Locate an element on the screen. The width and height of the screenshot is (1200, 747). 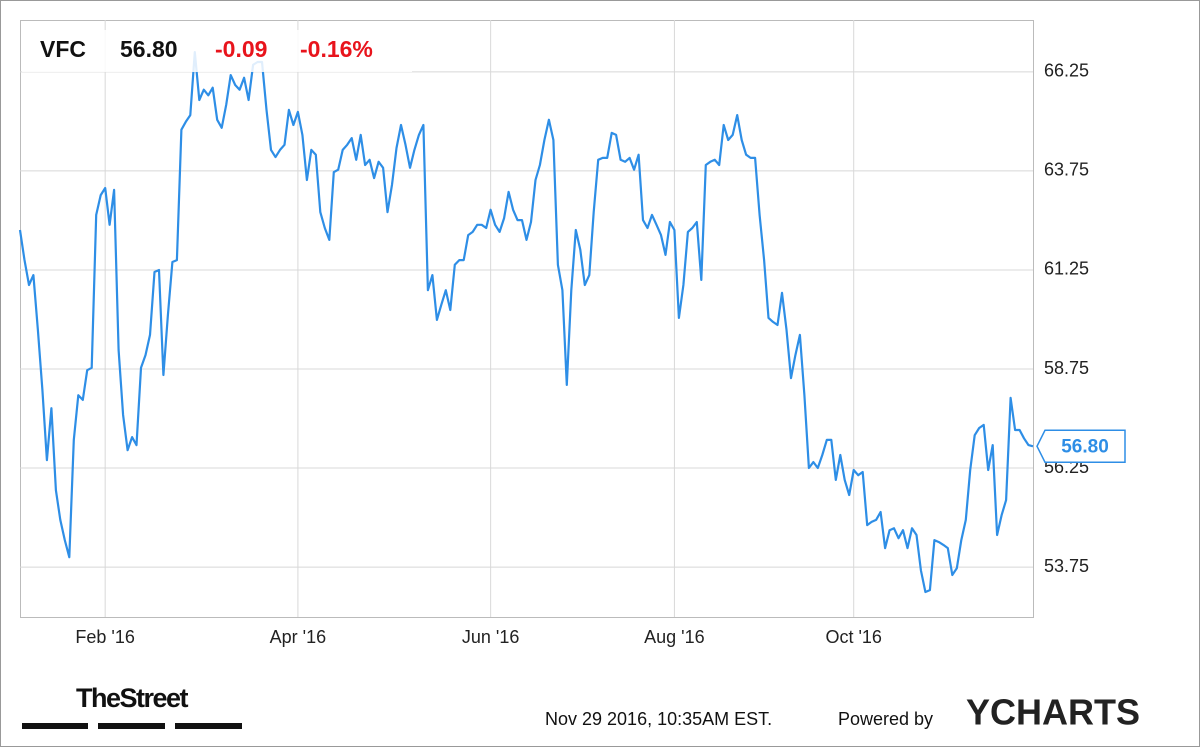
x-tick-label: Oct '16 is located at coordinates (853, 637).